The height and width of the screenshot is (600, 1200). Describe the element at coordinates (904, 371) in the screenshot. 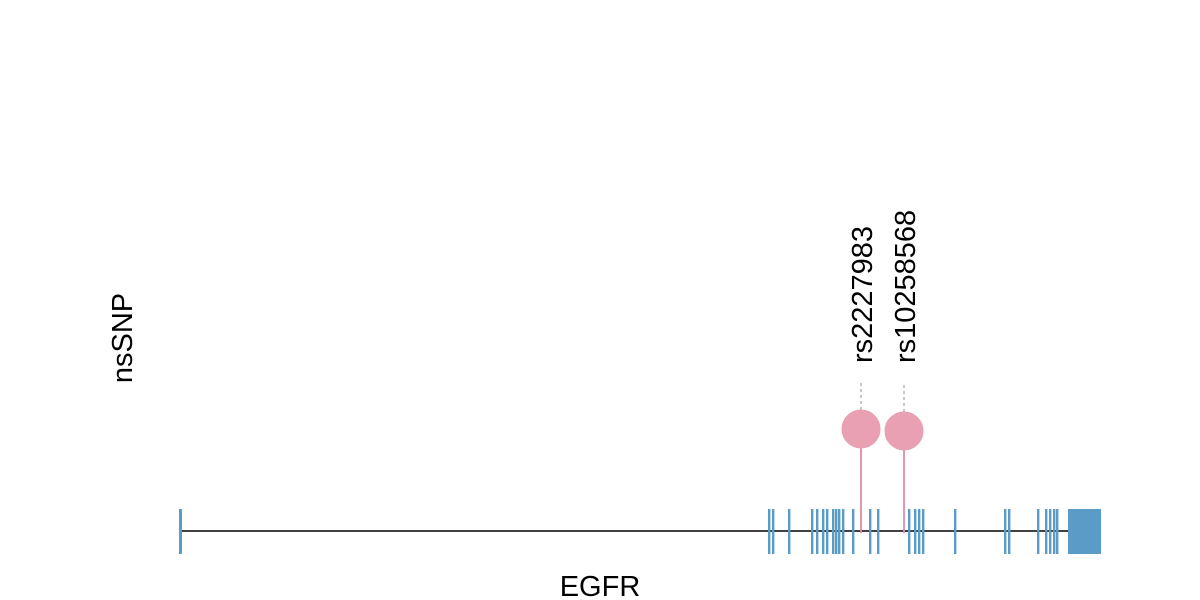

I see `snp-lollipop-rs10258568: rs10258568` at that location.